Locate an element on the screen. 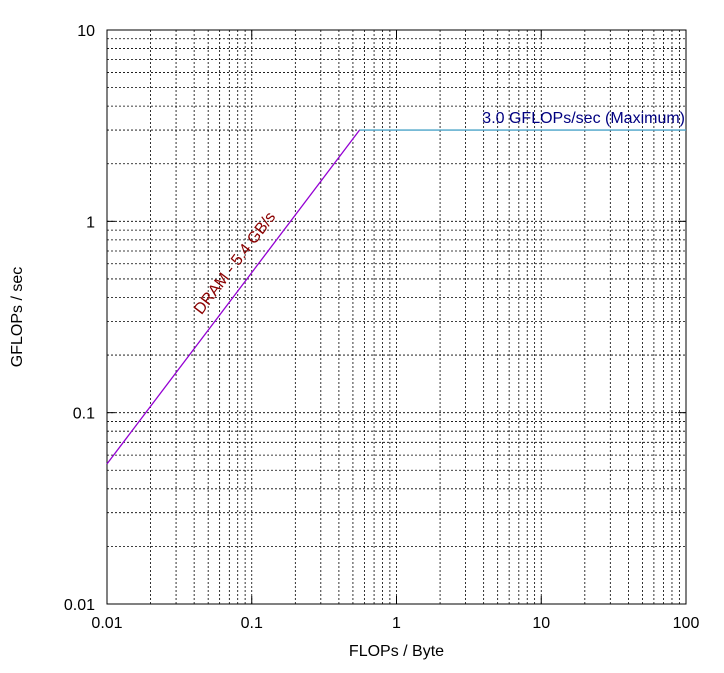 This screenshot has width=724, height=673. y-axis-title: GFLOPs / sec is located at coordinates (17, 317).